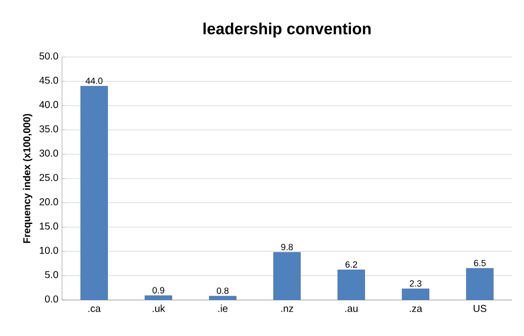 The width and height of the screenshot is (524, 336). I want to click on data-label: 6.5, so click(480, 263).